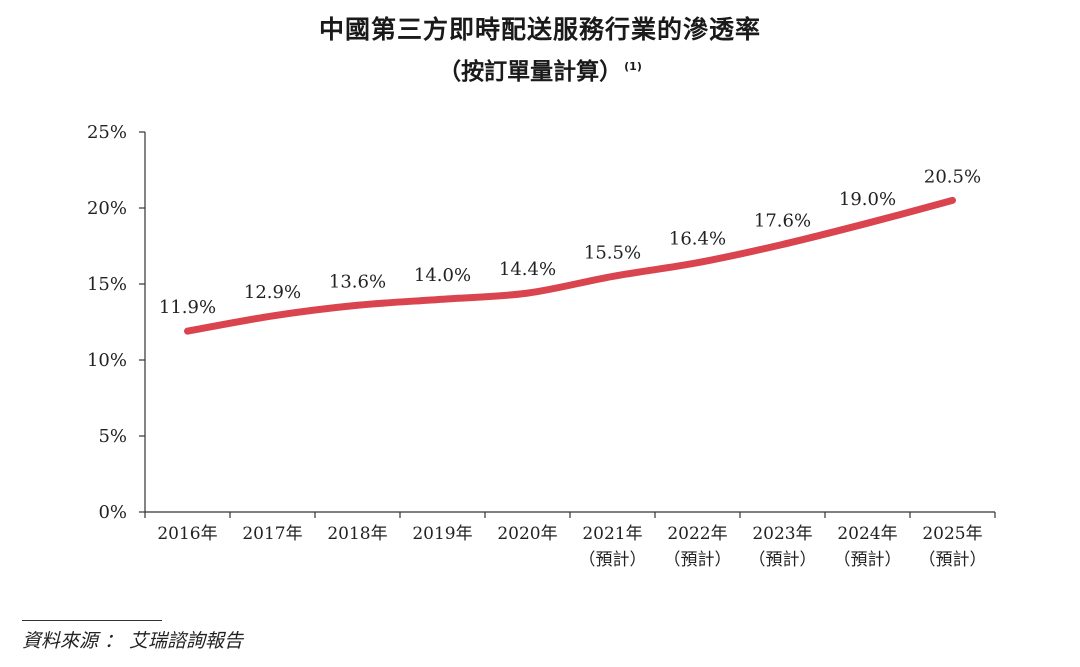 Image resolution: width=1080 pixels, height=667 pixels. I want to click on chart-subtitle-footnote: (1), so click(633, 67).